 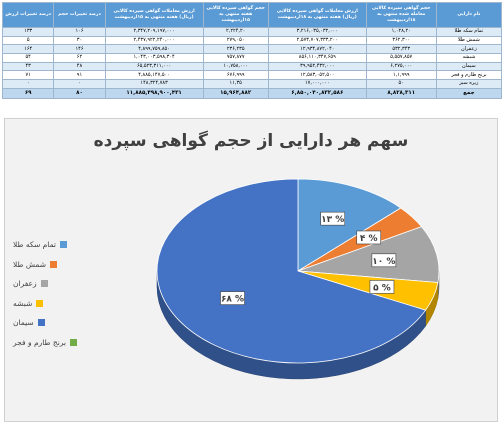 I want to click on table-cell: ۱۰,۷۵۸,۰۰۰, so click(x=235, y=66).